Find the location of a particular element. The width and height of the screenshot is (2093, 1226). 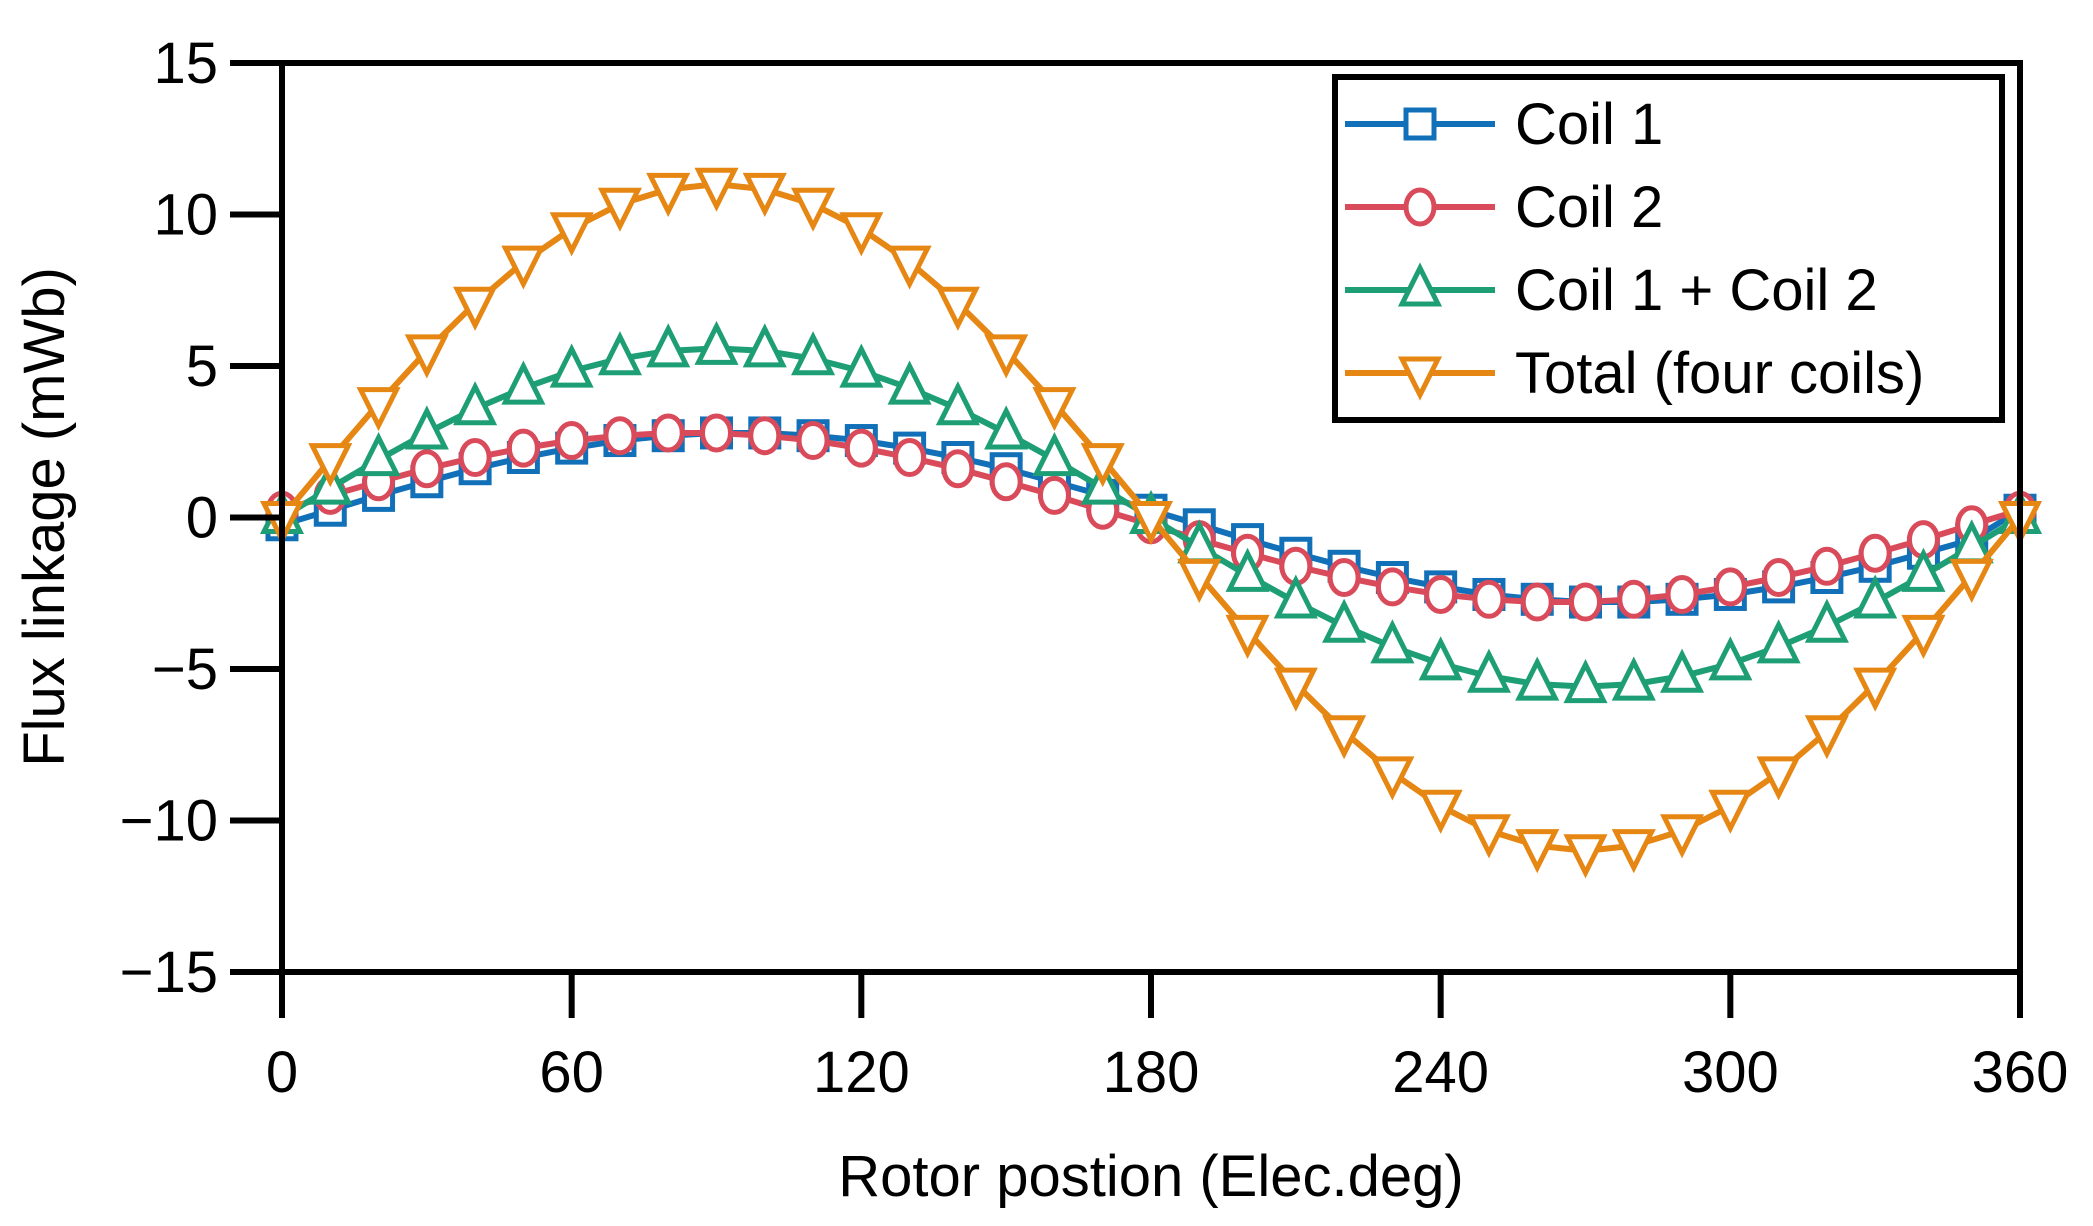

legend-label: Coil 1 is located at coordinates (1589, 124).